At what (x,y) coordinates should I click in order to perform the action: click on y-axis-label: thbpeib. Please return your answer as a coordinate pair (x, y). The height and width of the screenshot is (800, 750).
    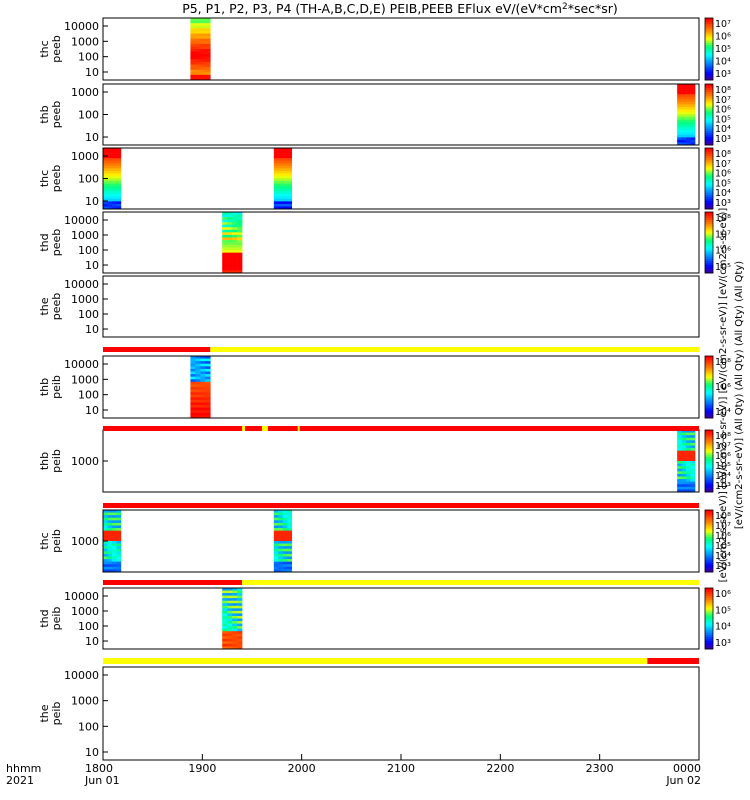
    Looking at the image, I should click on (50, 387).